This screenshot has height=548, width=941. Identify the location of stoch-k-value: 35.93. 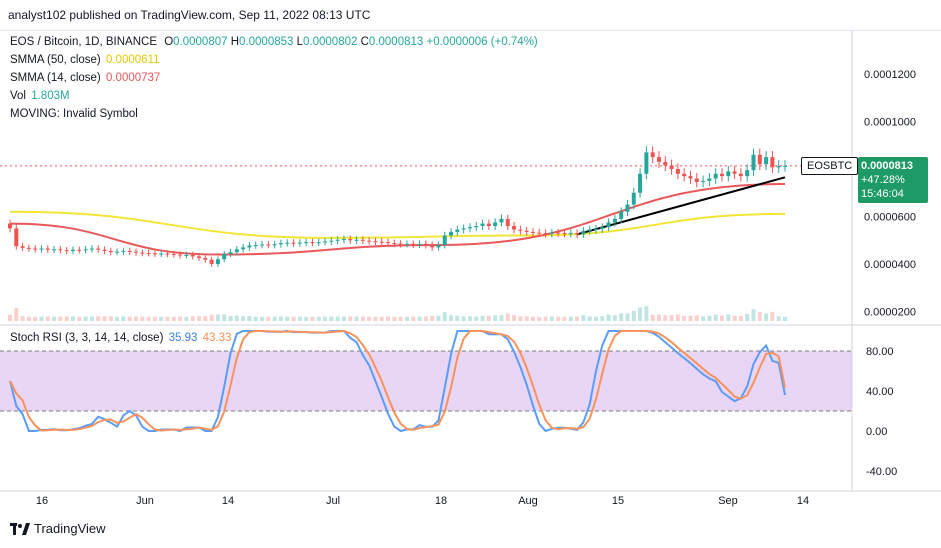
(183, 338).